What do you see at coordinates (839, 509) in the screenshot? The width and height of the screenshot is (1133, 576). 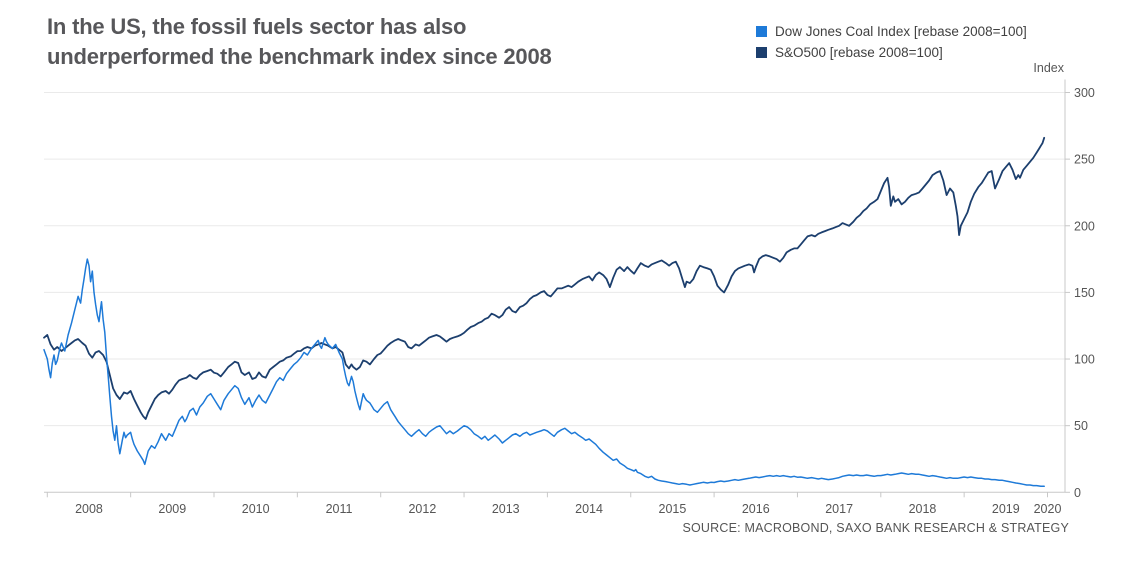 I see `x-axis-tick-label: 2017` at bounding box center [839, 509].